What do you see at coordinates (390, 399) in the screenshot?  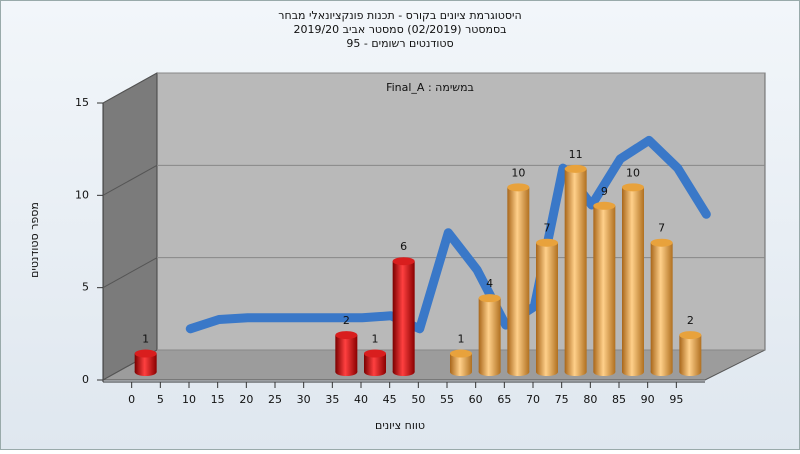 I see `x-tick-label: 45` at bounding box center [390, 399].